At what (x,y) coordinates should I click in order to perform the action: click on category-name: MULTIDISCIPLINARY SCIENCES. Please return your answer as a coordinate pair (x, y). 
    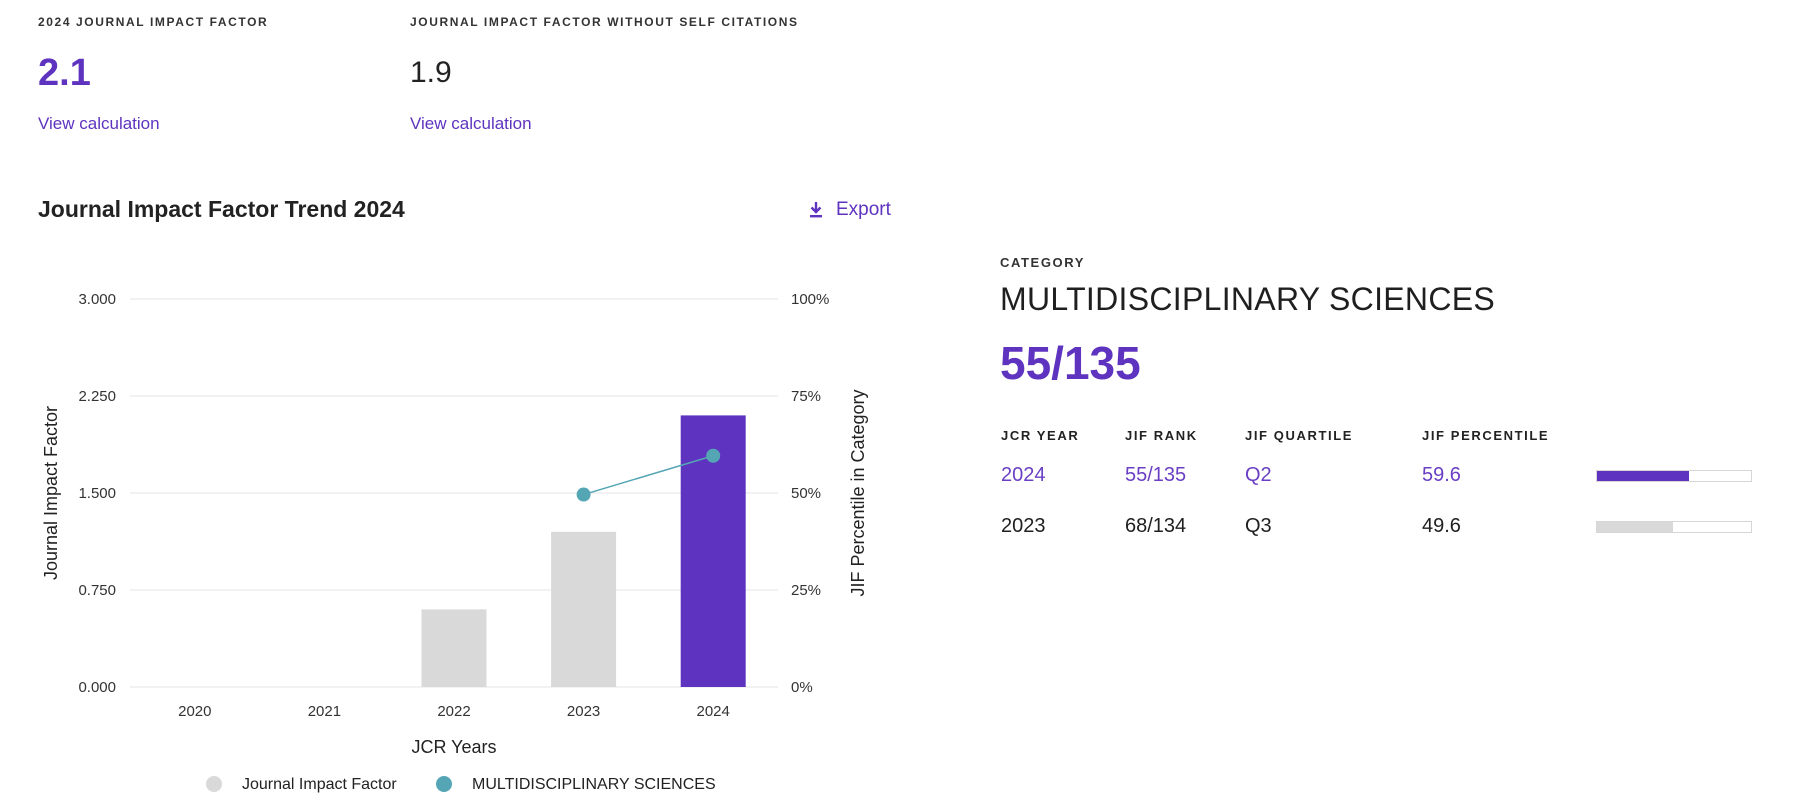
    Looking at the image, I should click on (1248, 299).